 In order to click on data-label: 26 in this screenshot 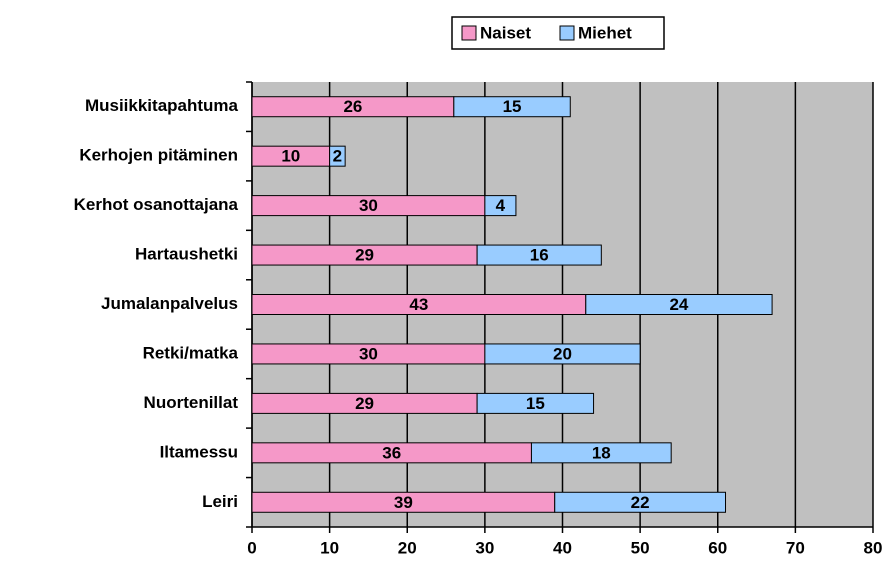, I will do `click(352, 106)`.